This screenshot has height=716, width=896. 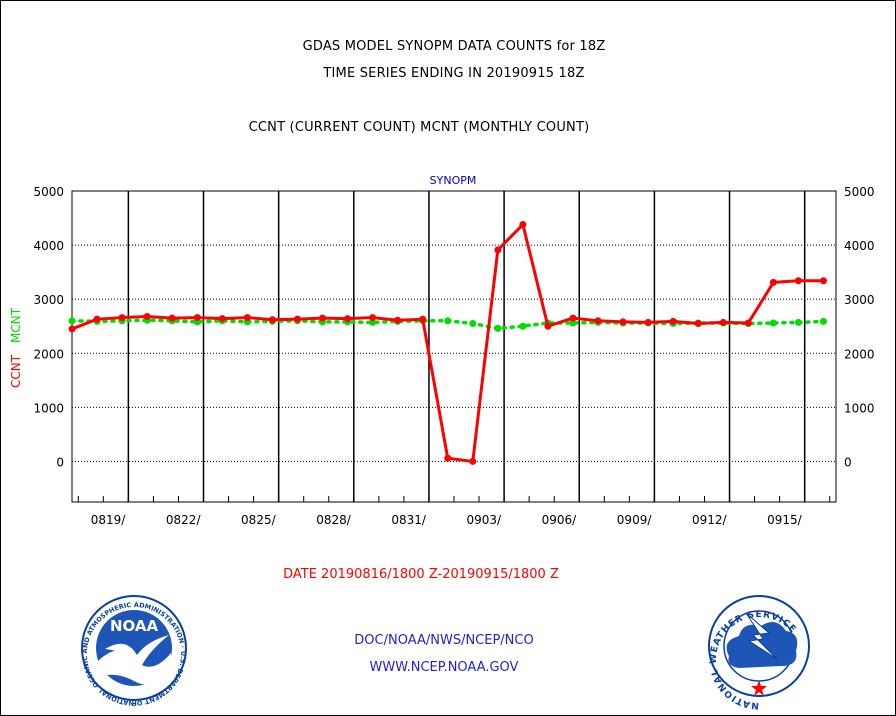 What do you see at coordinates (859, 408) in the screenshot?
I see `y-tick-label-right: 1000` at bounding box center [859, 408].